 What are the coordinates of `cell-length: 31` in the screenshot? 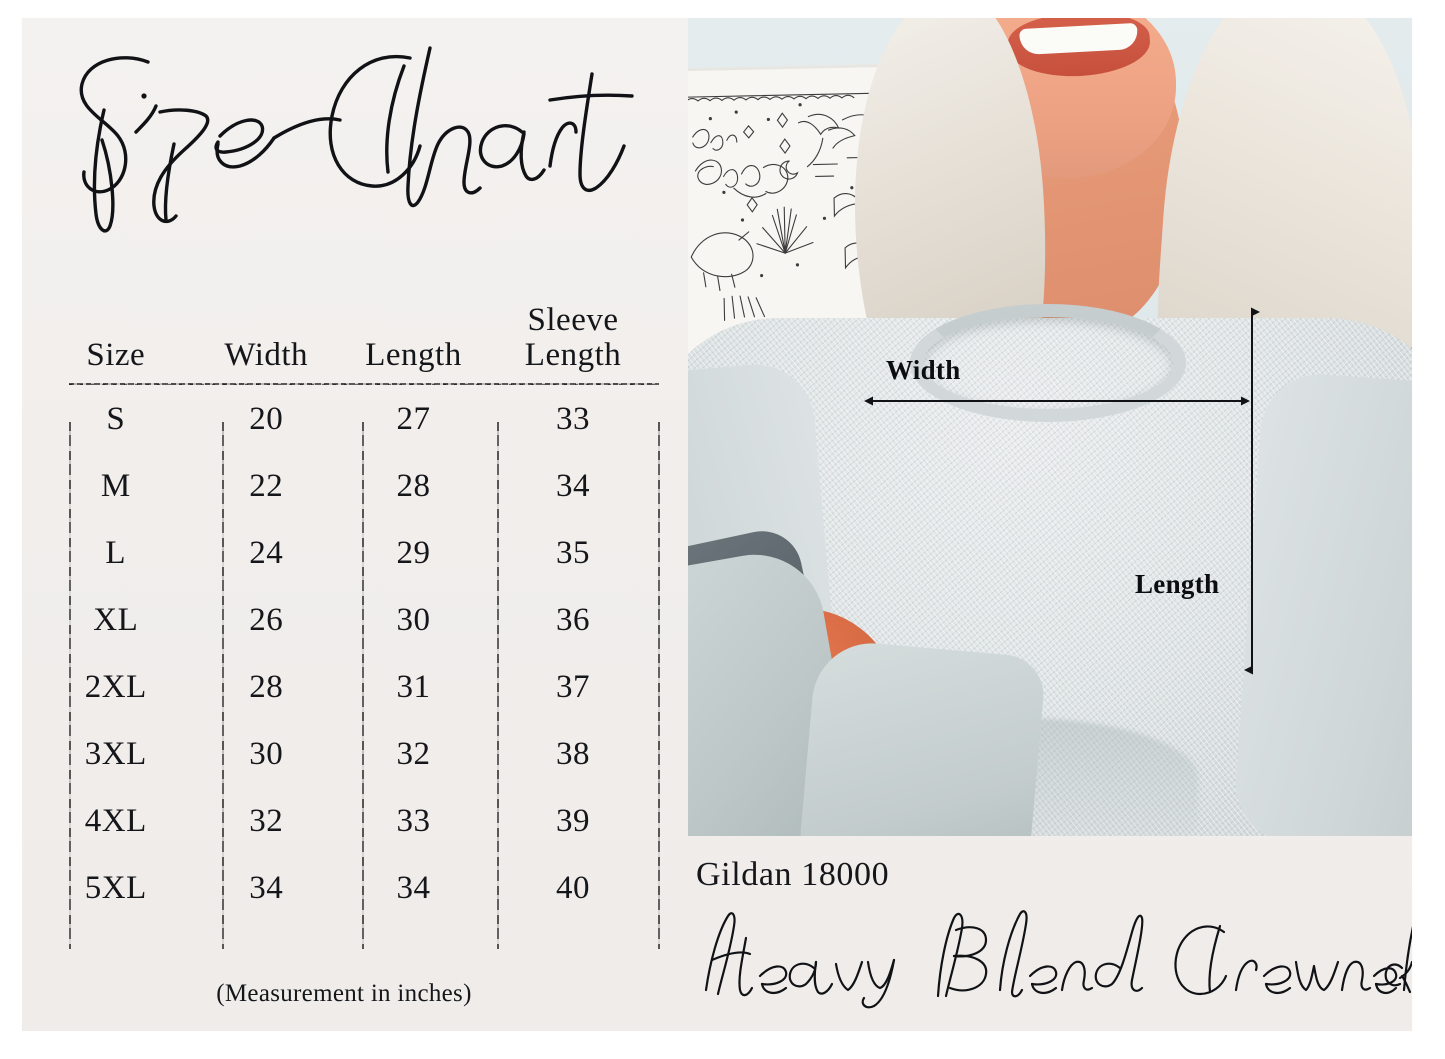 It's located at (413, 686).